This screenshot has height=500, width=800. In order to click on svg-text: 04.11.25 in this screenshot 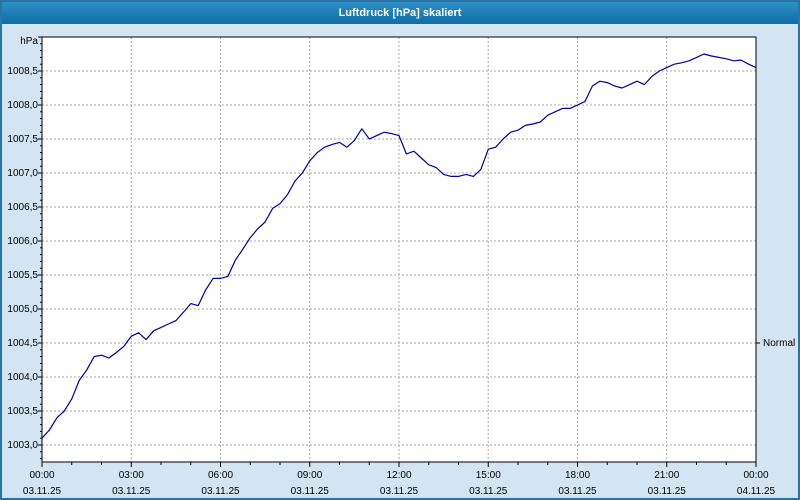, I will do `click(756, 491)`.